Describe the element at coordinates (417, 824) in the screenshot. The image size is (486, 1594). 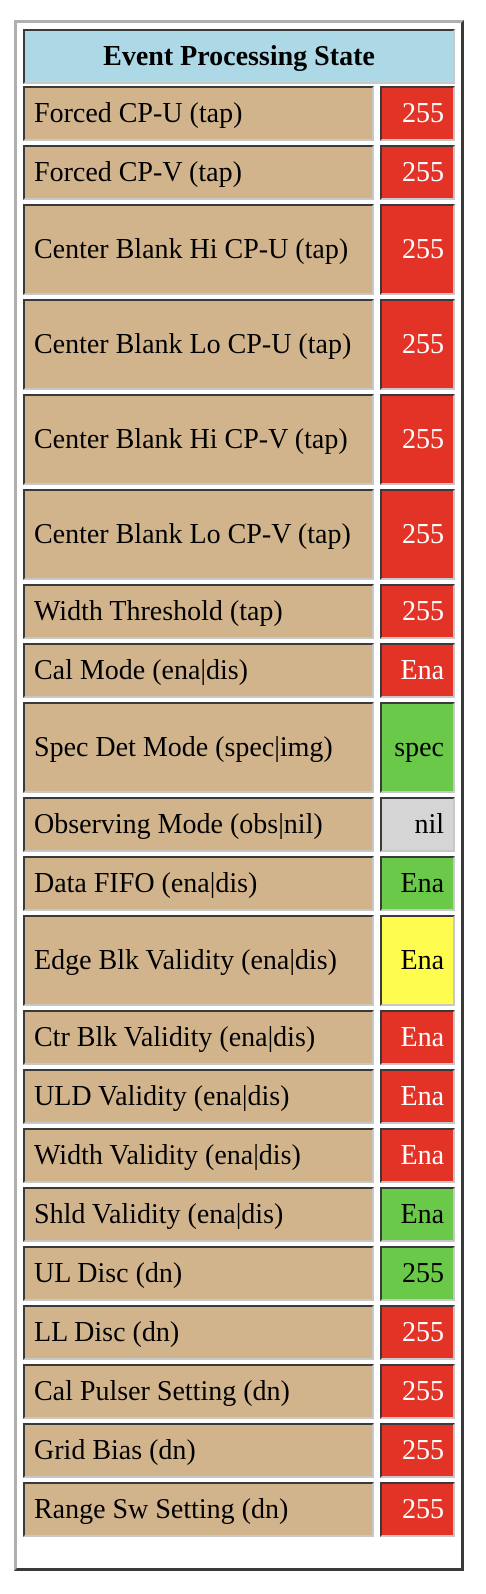
I see `state-value-gray: nil` at that location.